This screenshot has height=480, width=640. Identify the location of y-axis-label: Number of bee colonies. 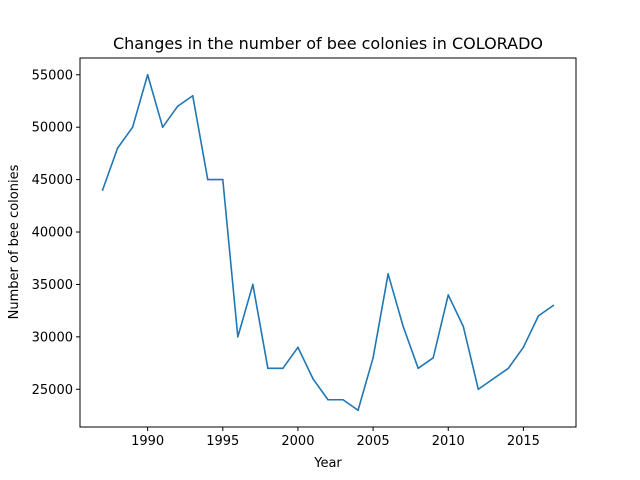
(14, 241).